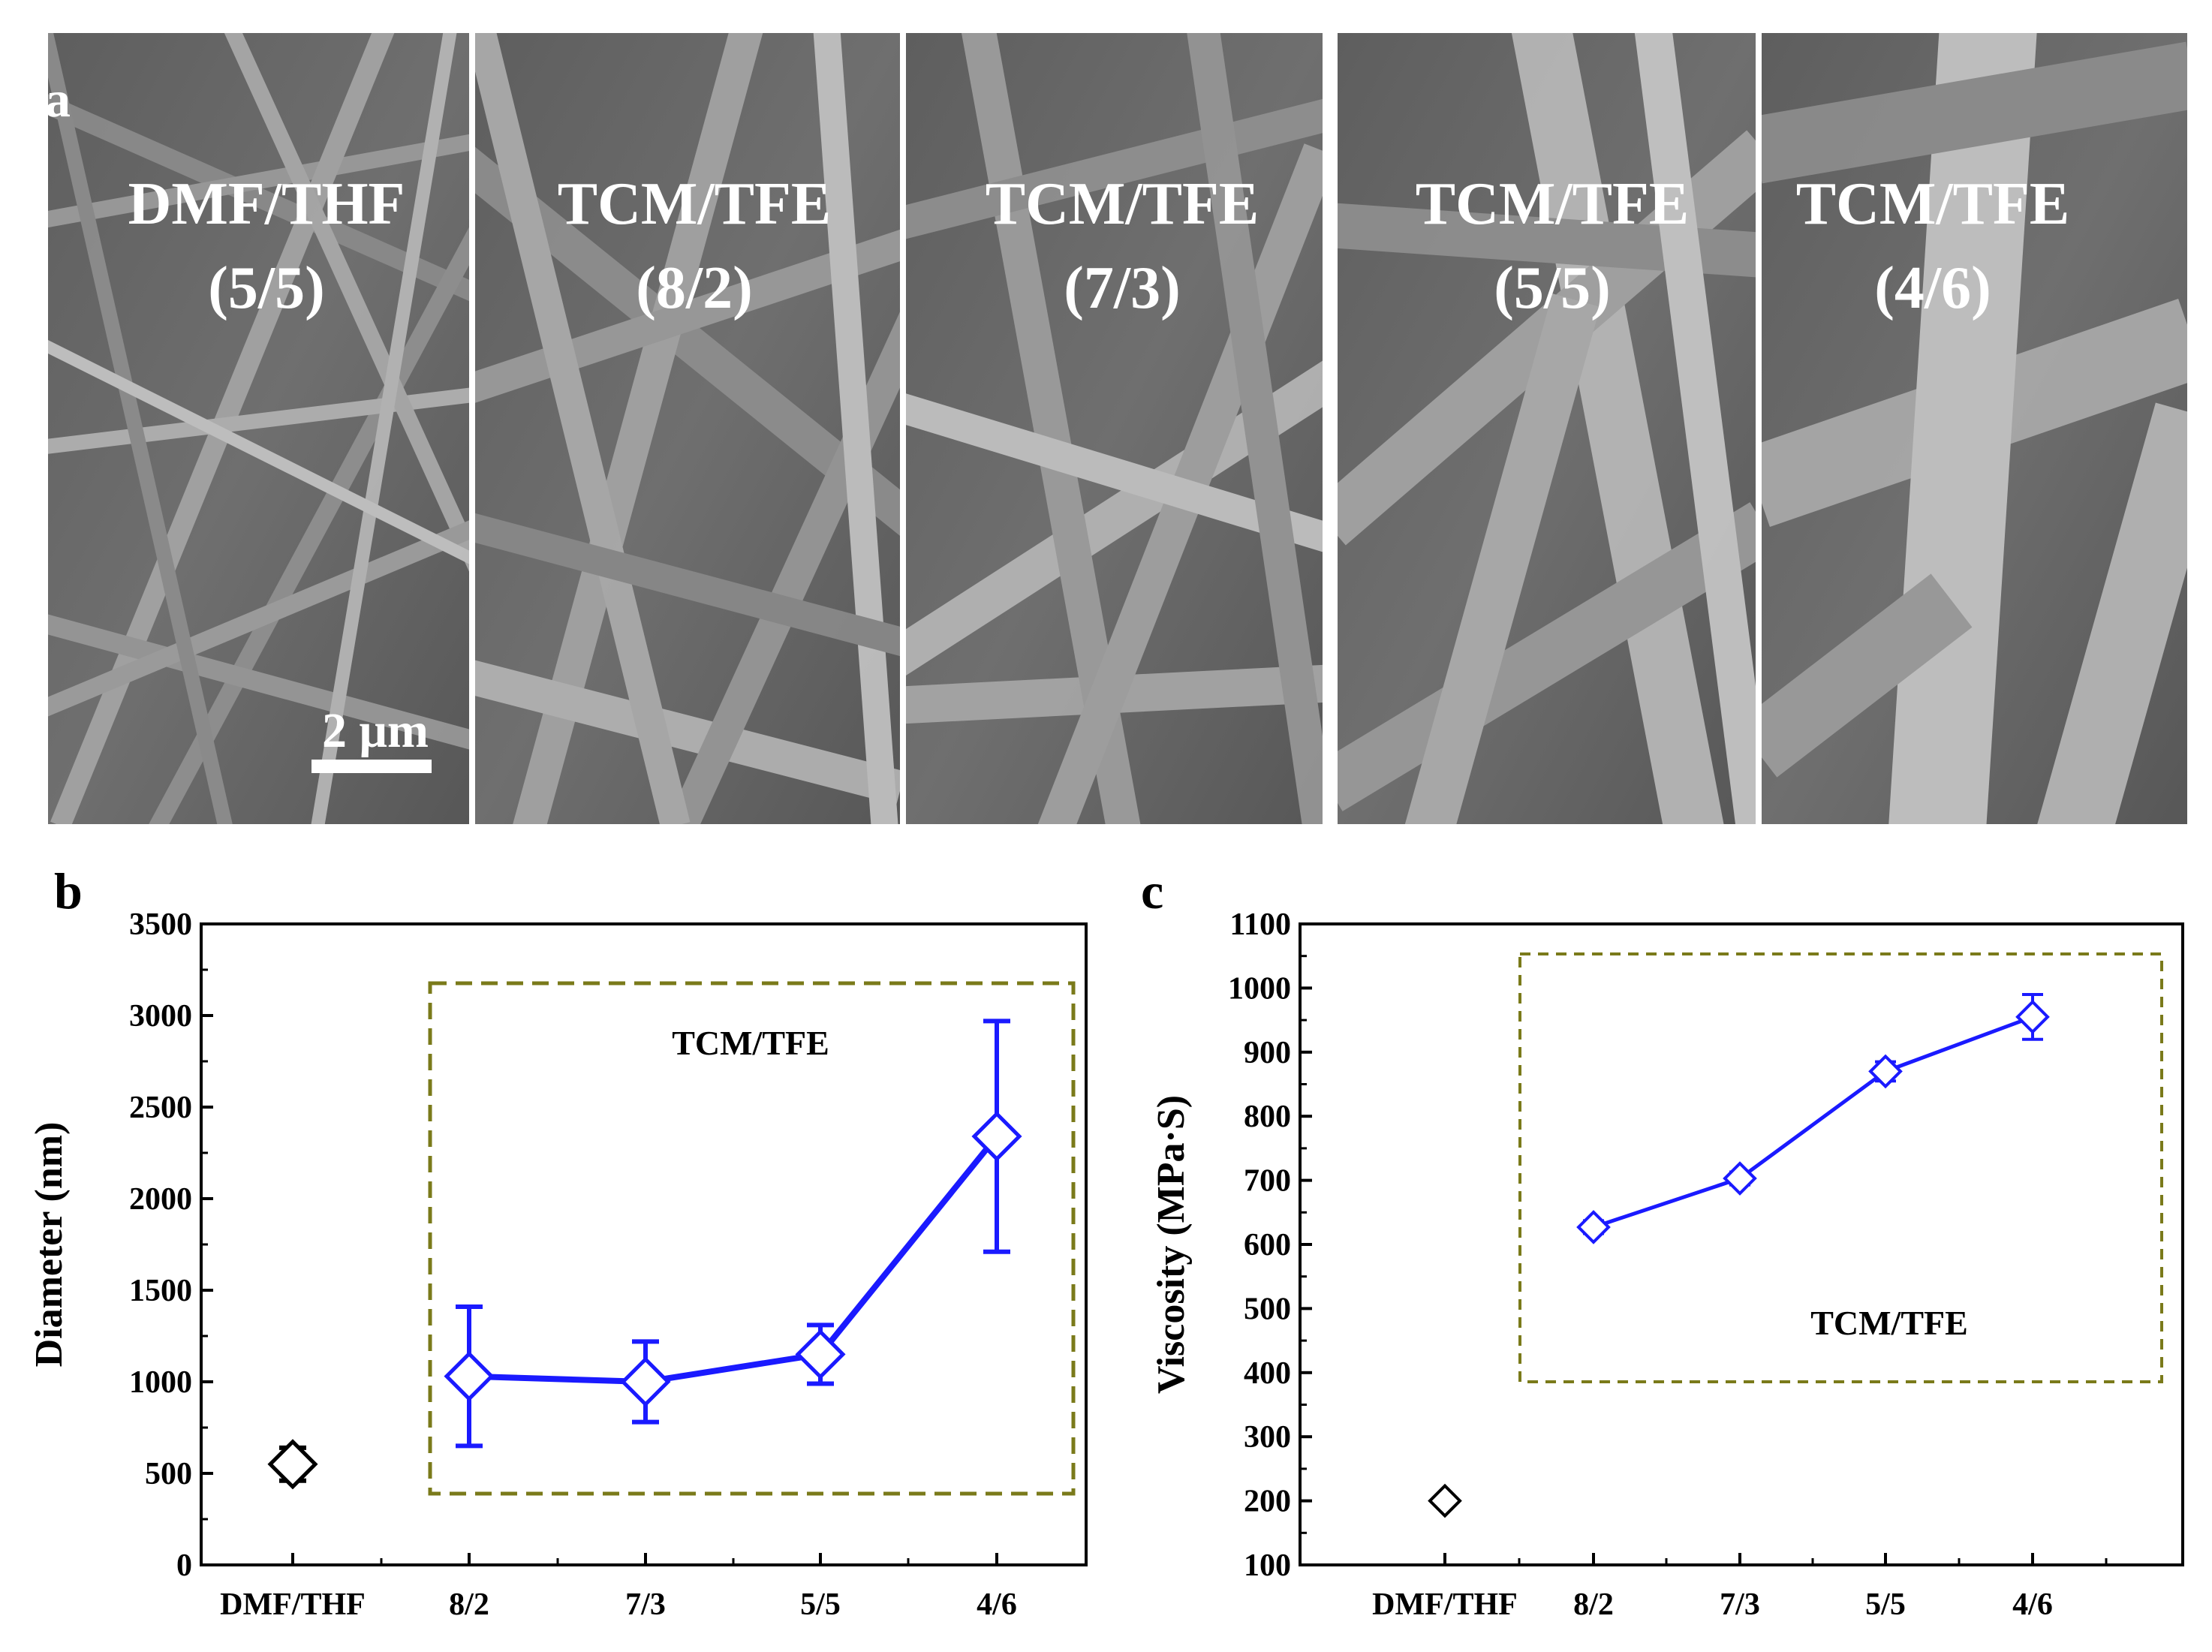 The width and height of the screenshot is (2212, 1652). I want to click on y-tick-label: 300, so click(1267, 1437).